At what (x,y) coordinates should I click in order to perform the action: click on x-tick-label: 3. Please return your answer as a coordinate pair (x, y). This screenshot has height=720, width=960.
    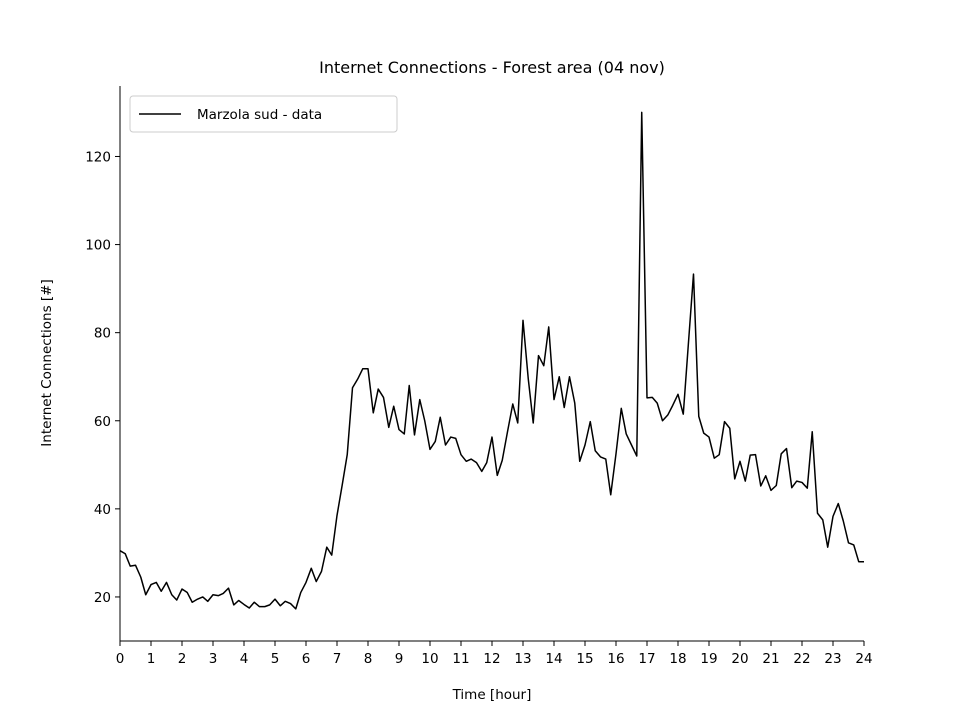
    Looking at the image, I should click on (213, 659).